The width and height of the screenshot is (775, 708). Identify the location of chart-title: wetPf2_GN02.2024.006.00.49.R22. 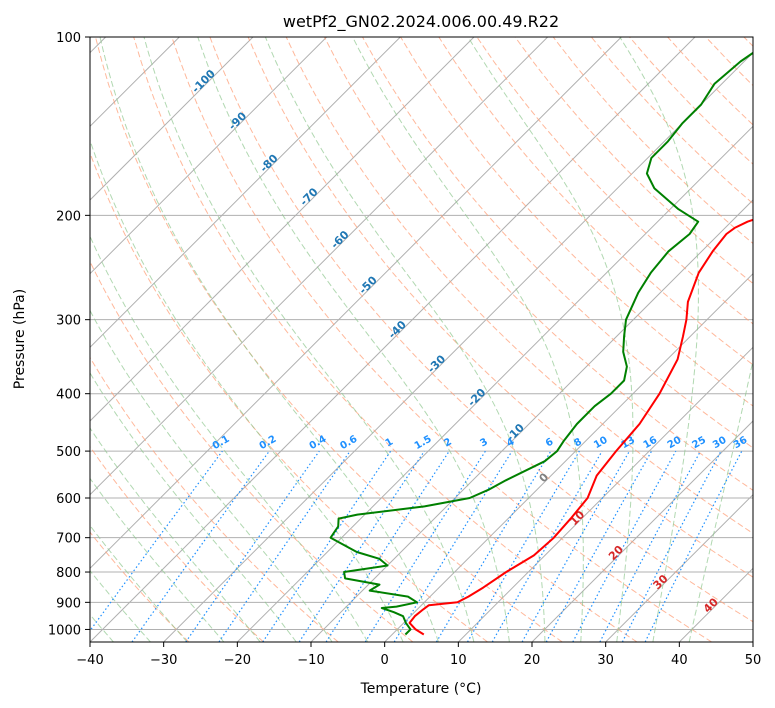
(421, 22).